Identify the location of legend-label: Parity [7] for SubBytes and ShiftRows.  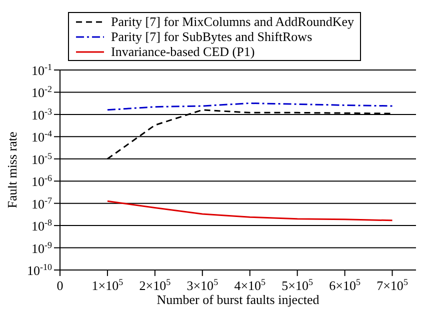
(212, 36).